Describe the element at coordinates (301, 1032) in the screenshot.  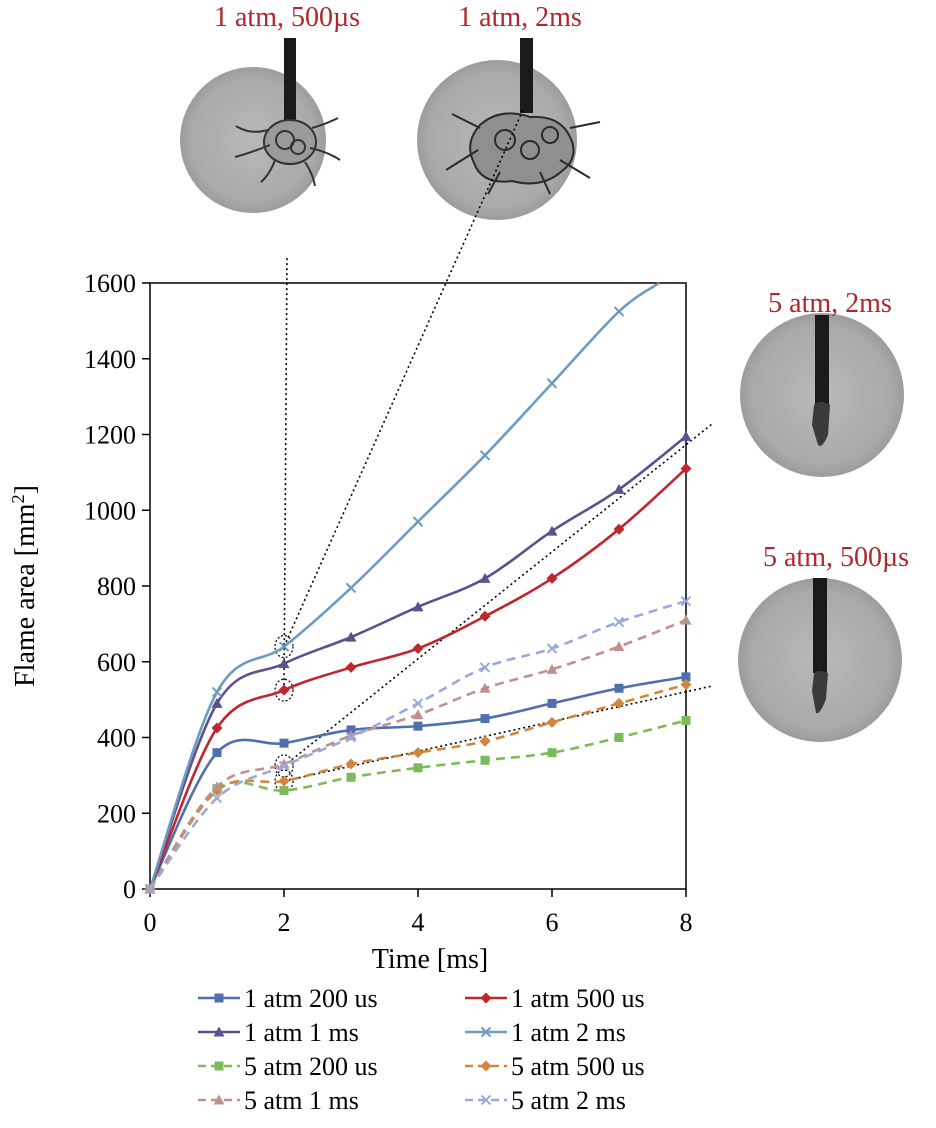
I see `legend-label: 1 atm 1 ms` at that location.